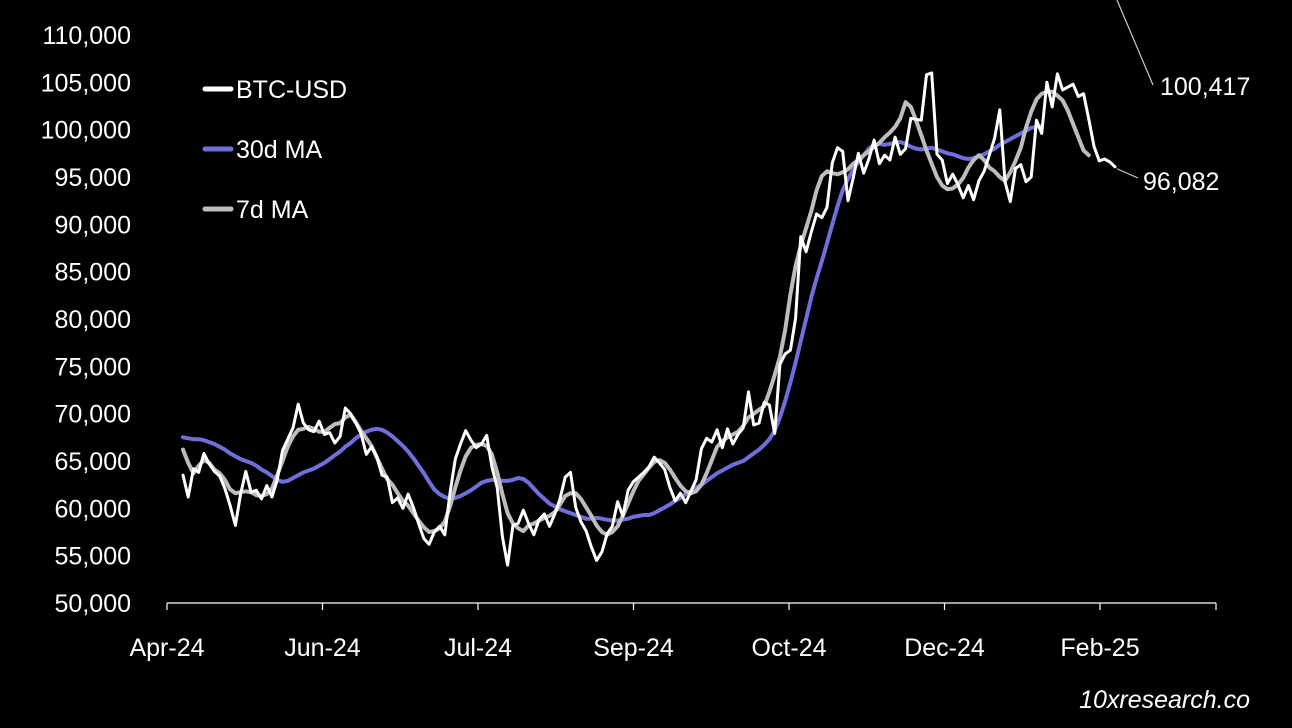 The height and width of the screenshot is (728, 1292). I want to click on legend-label-ma7: 7d MA, so click(272, 210).